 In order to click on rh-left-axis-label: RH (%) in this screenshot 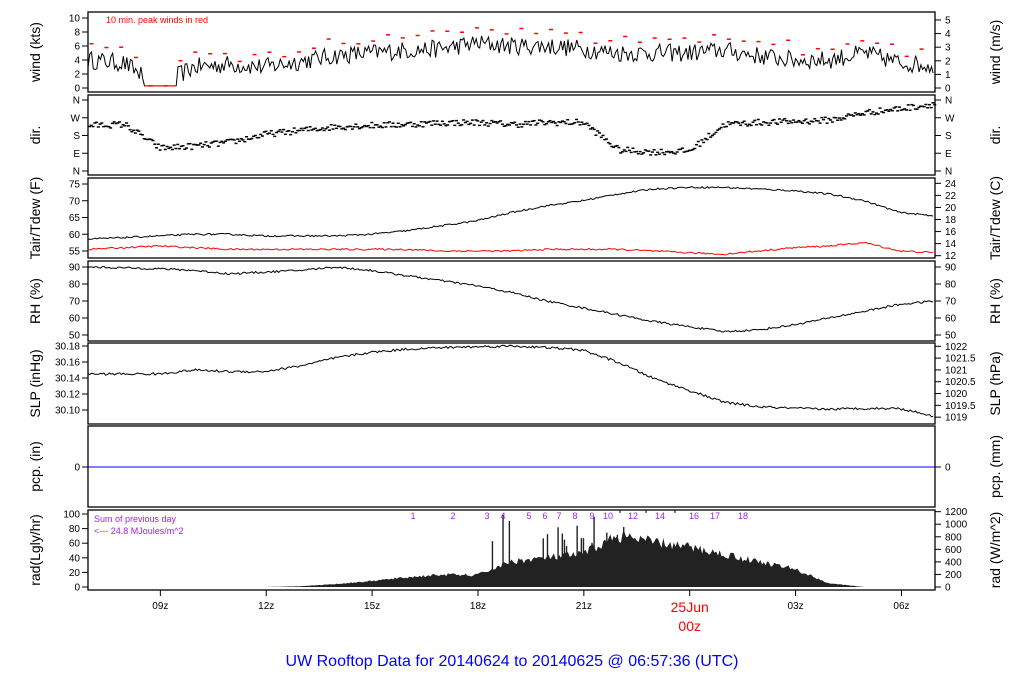, I will do `click(35, 301)`.